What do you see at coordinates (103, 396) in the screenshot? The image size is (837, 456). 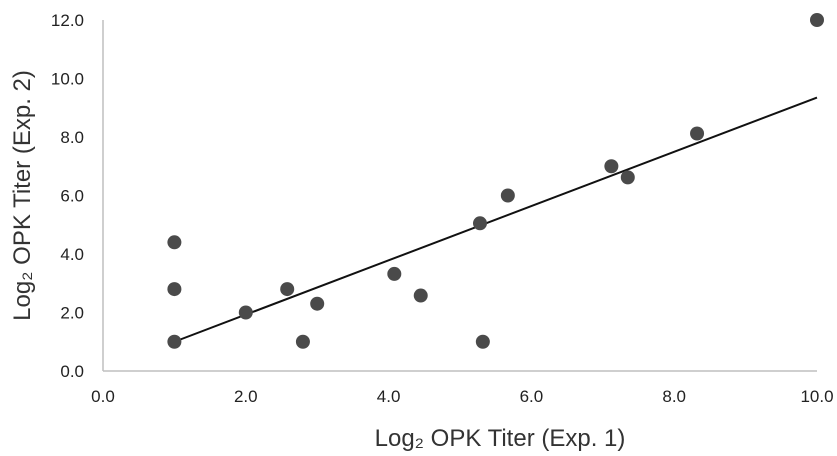 I see `x-tick-label: 0.0` at bounding box center [103, 396].